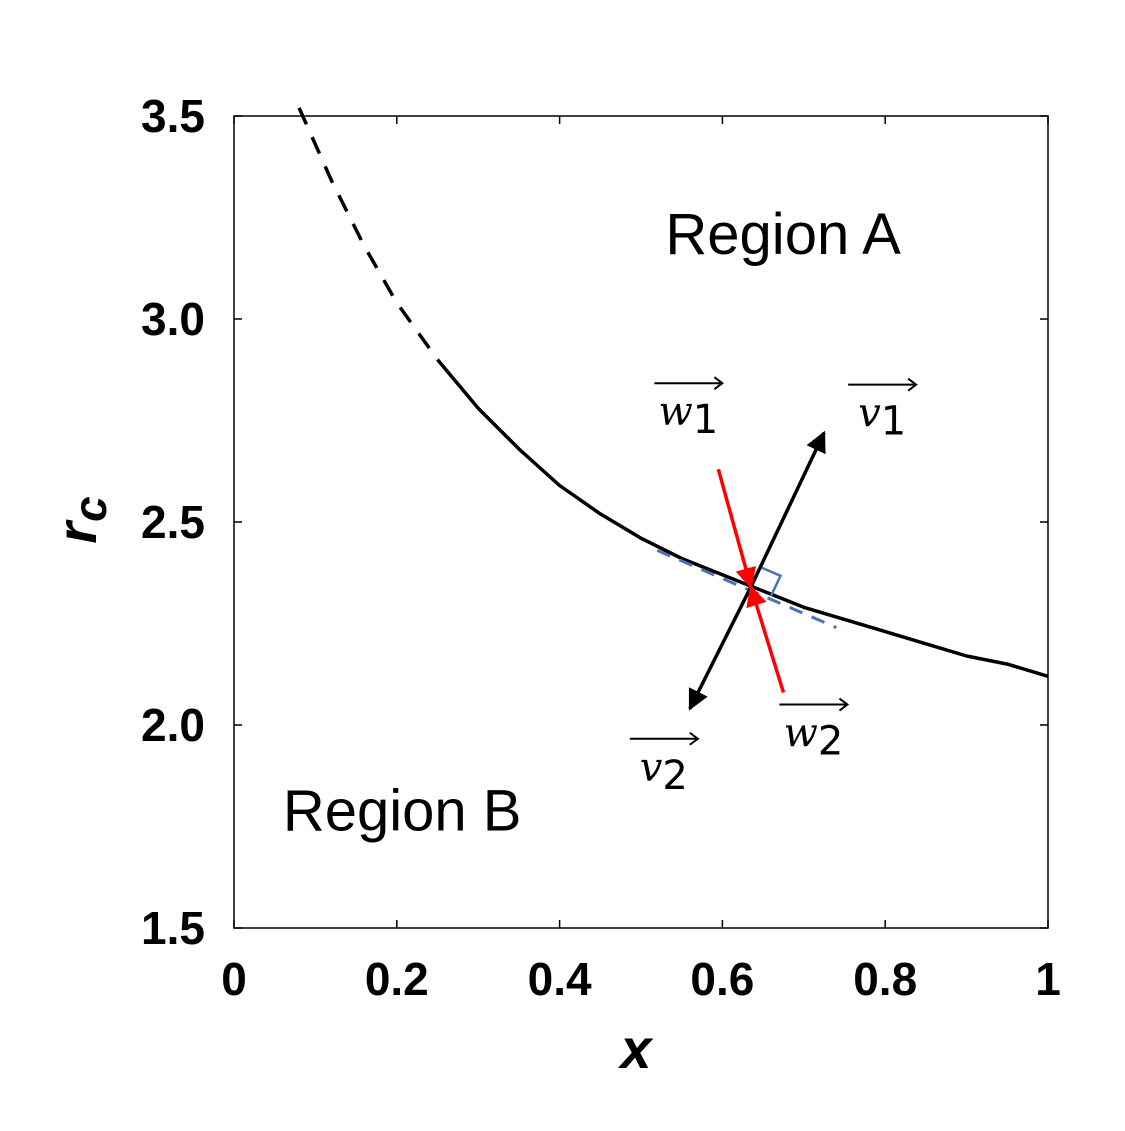 This screenshot has width=1125, height=1131. Describe the element at coordinates (560, 979) in the screenshot. I see `x-tick-label-2: 0.4` at that location.